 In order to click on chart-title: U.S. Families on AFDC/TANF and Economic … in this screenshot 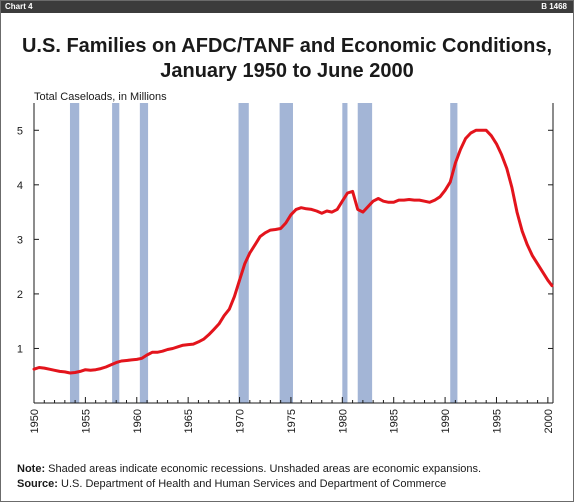, I will do `click(287, 59)`.